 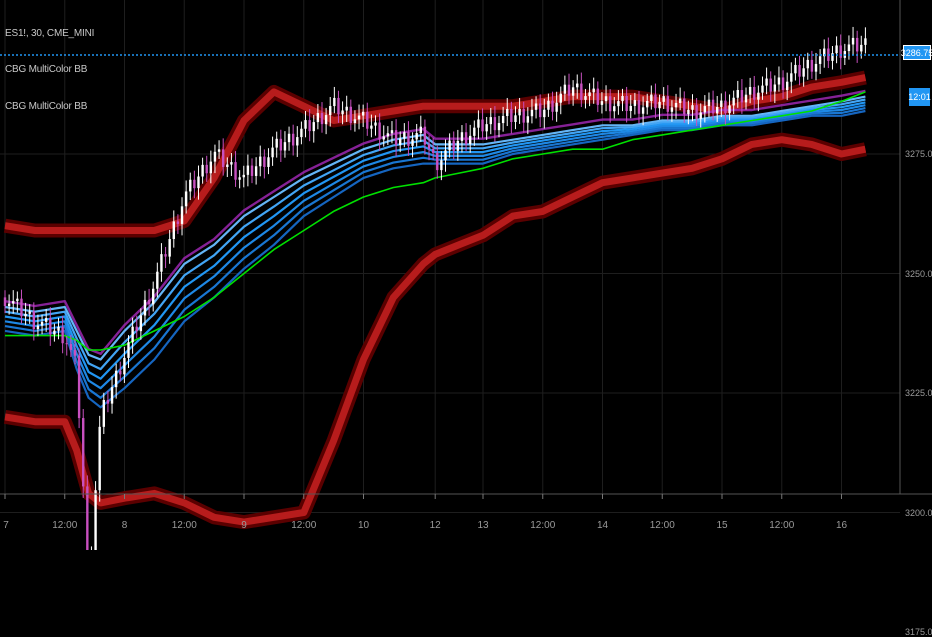 I want to click on last-price-tag: 3286.75, so click(x=916, y=52).